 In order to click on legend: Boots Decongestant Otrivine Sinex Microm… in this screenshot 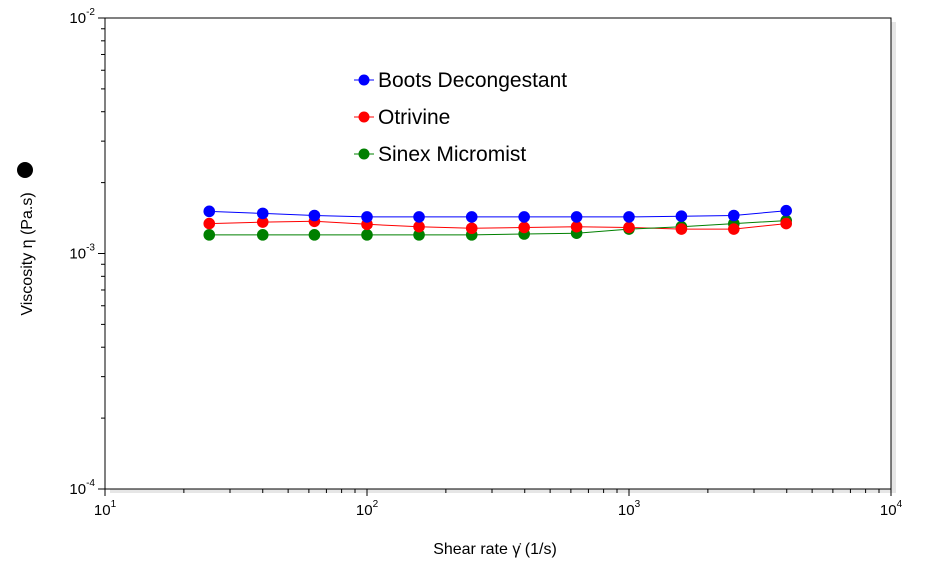, I will do `click(460, 117)`.